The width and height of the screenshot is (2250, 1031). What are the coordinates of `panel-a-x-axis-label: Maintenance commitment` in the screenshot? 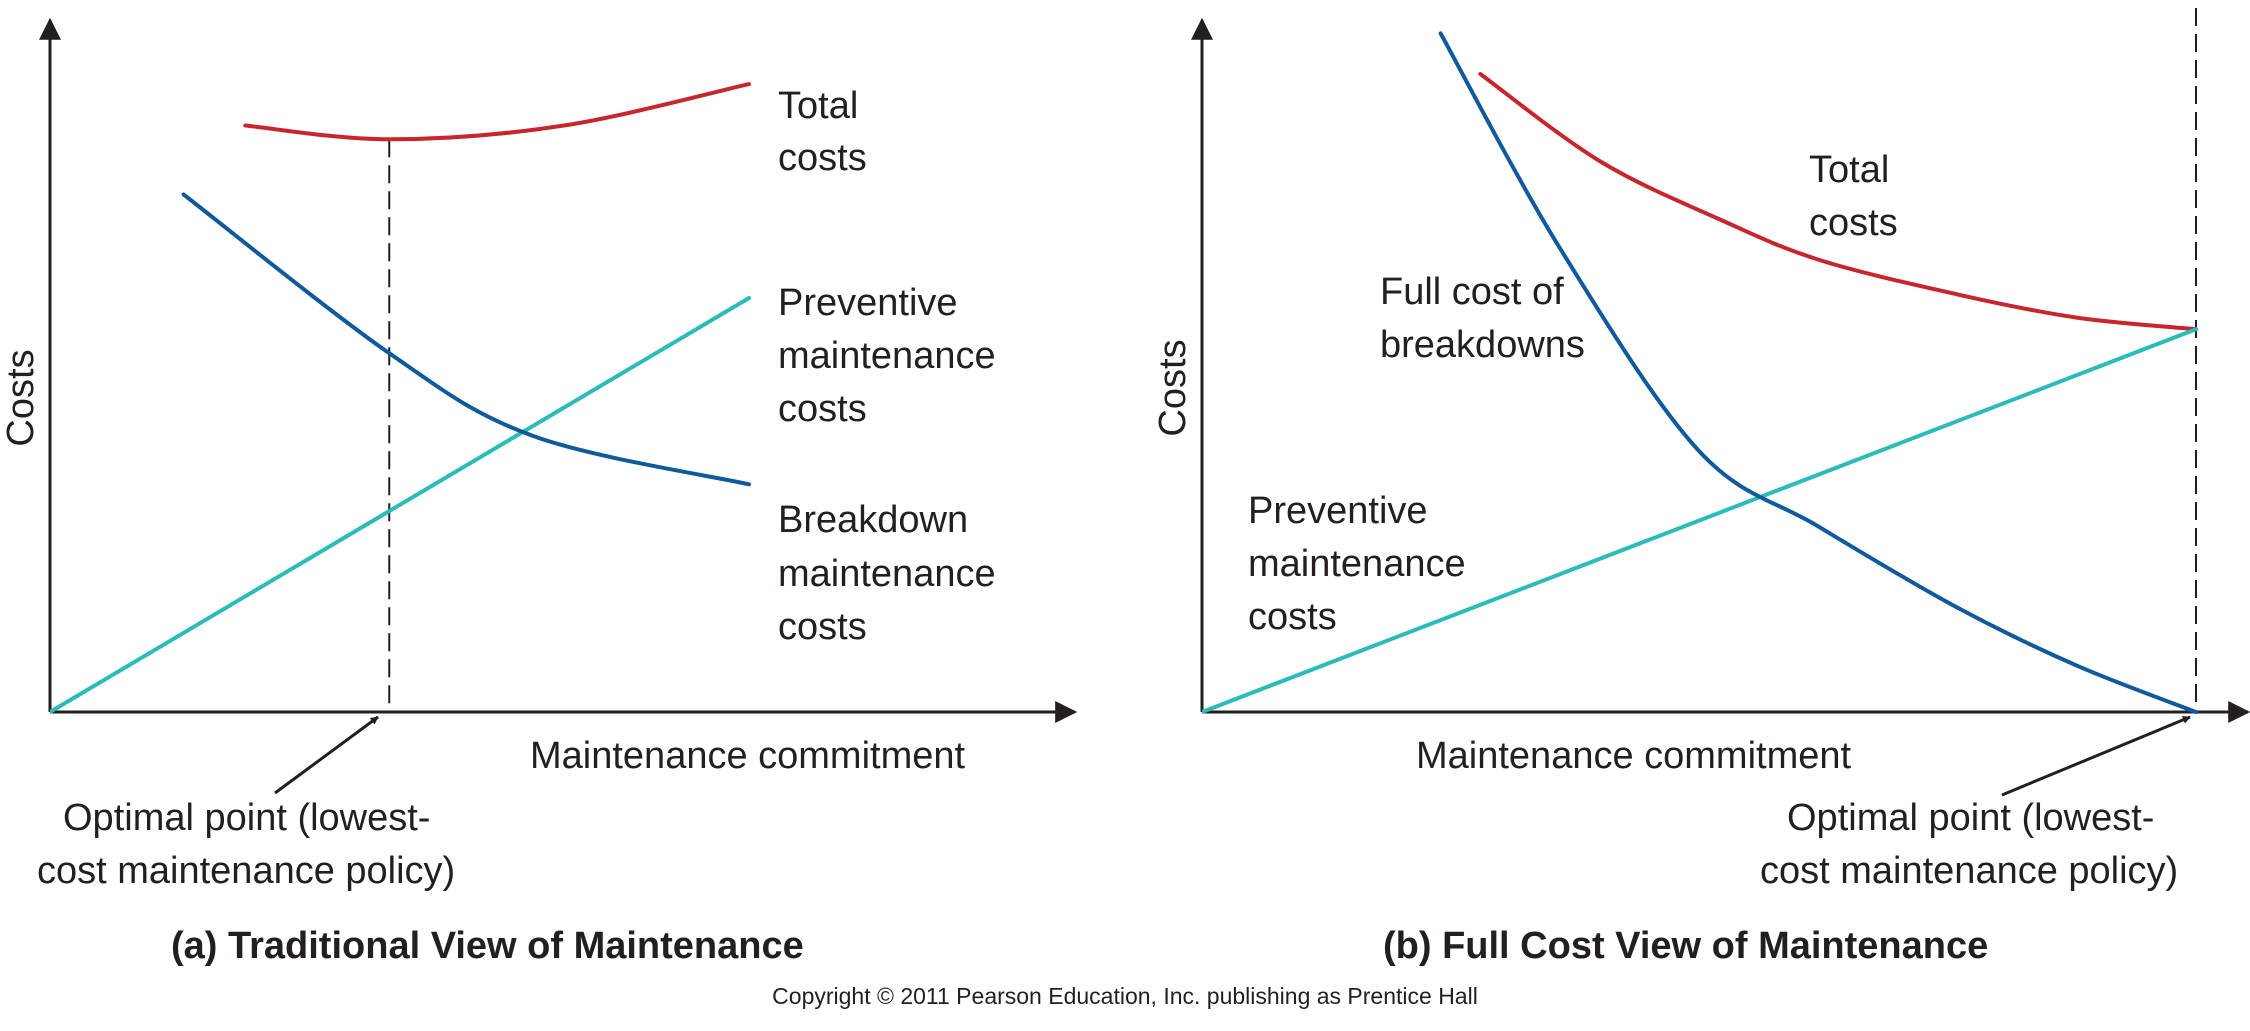 It's located at (748, 756).